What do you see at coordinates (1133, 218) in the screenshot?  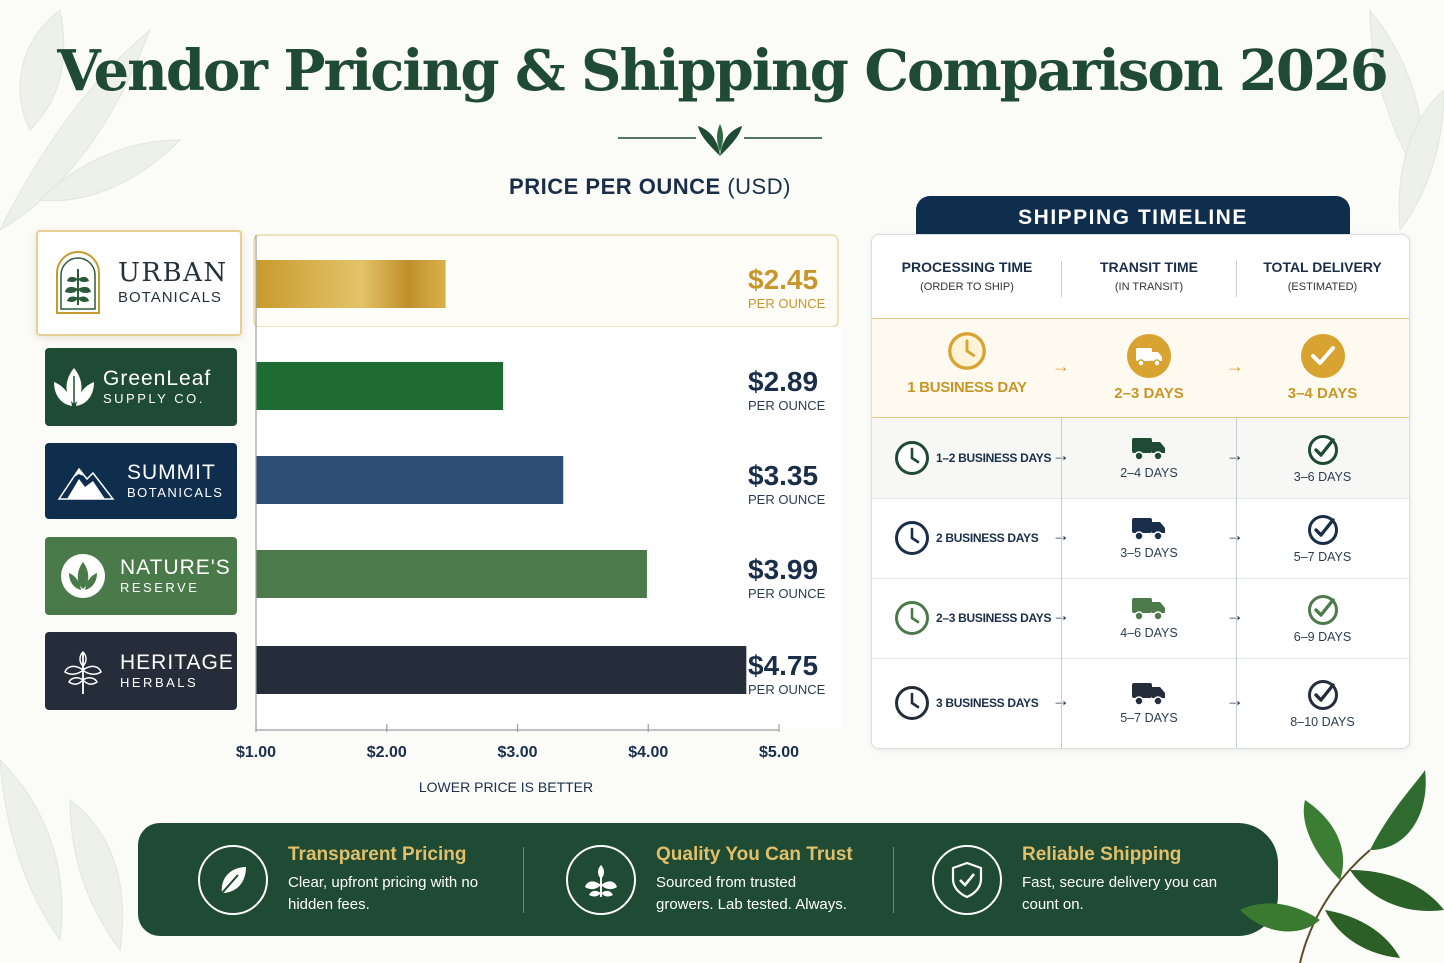 I see `shipping-timeline-header: SHIPPING TIMELINE` at bounding box center [1133, 218].